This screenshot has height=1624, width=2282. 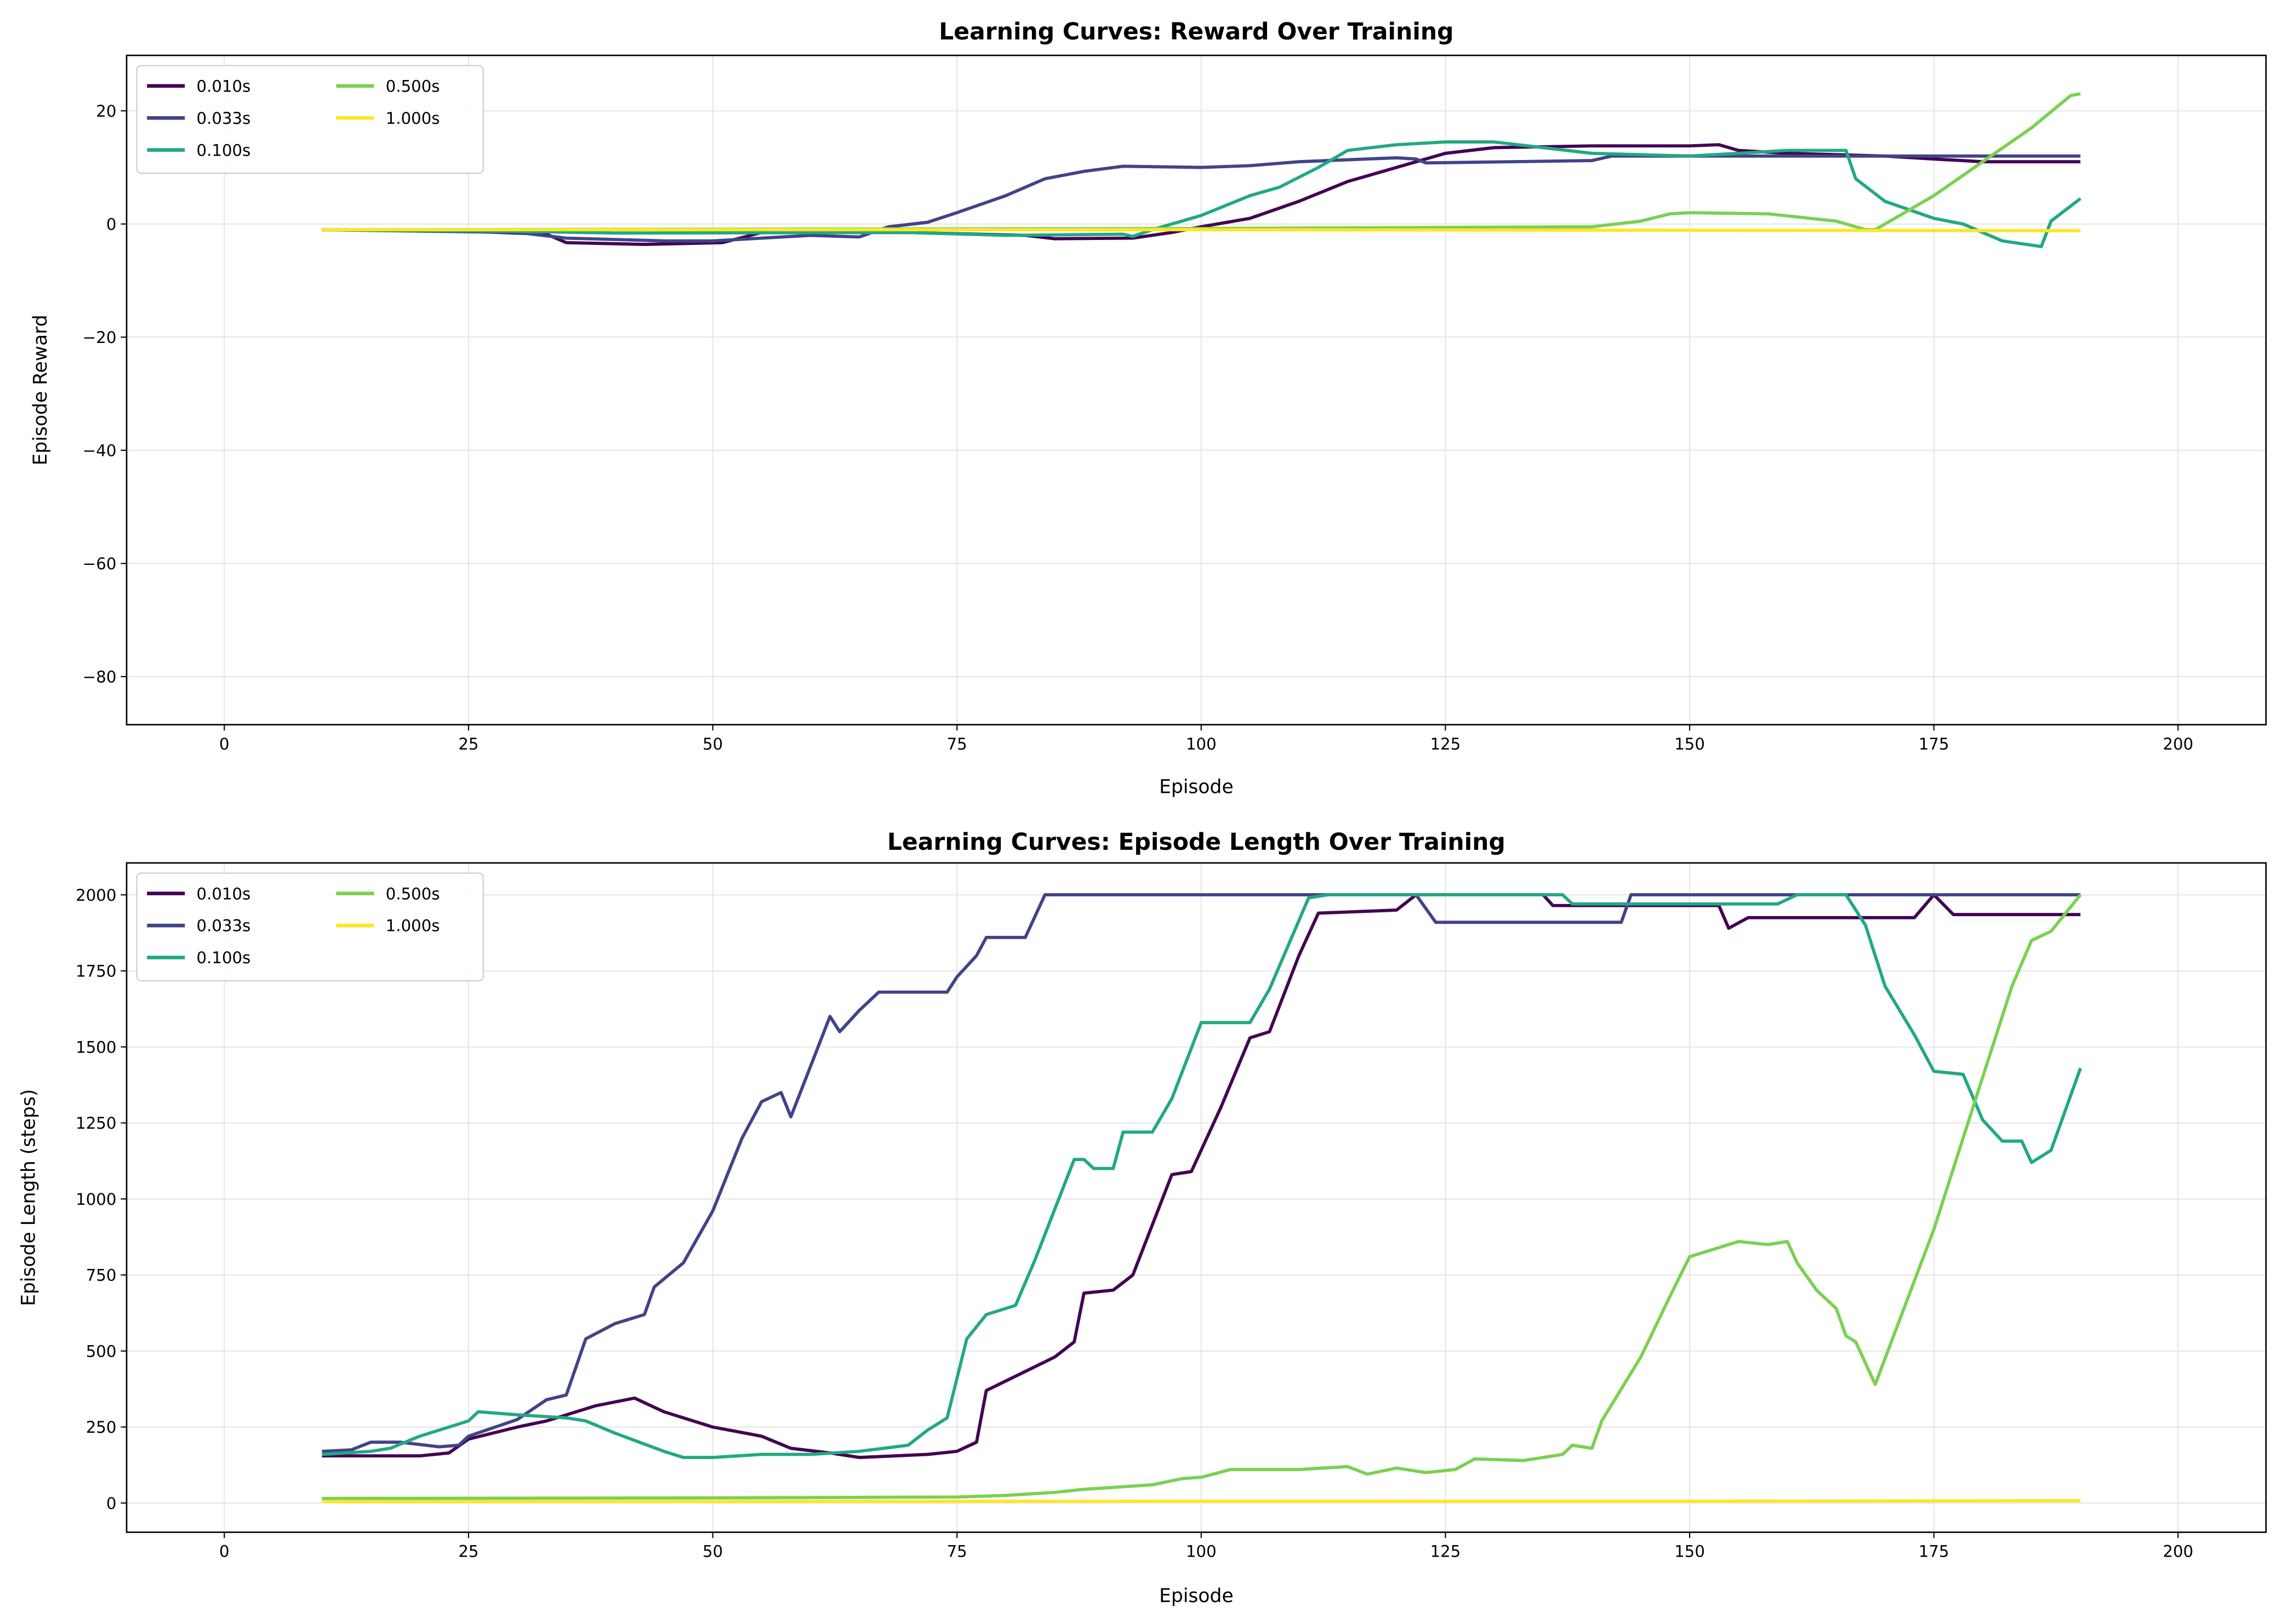 What do you see at coordinates (957, 1551) in the screenshot?
I see `length-xtick-label: 75` at bounding box center [957, 1551].